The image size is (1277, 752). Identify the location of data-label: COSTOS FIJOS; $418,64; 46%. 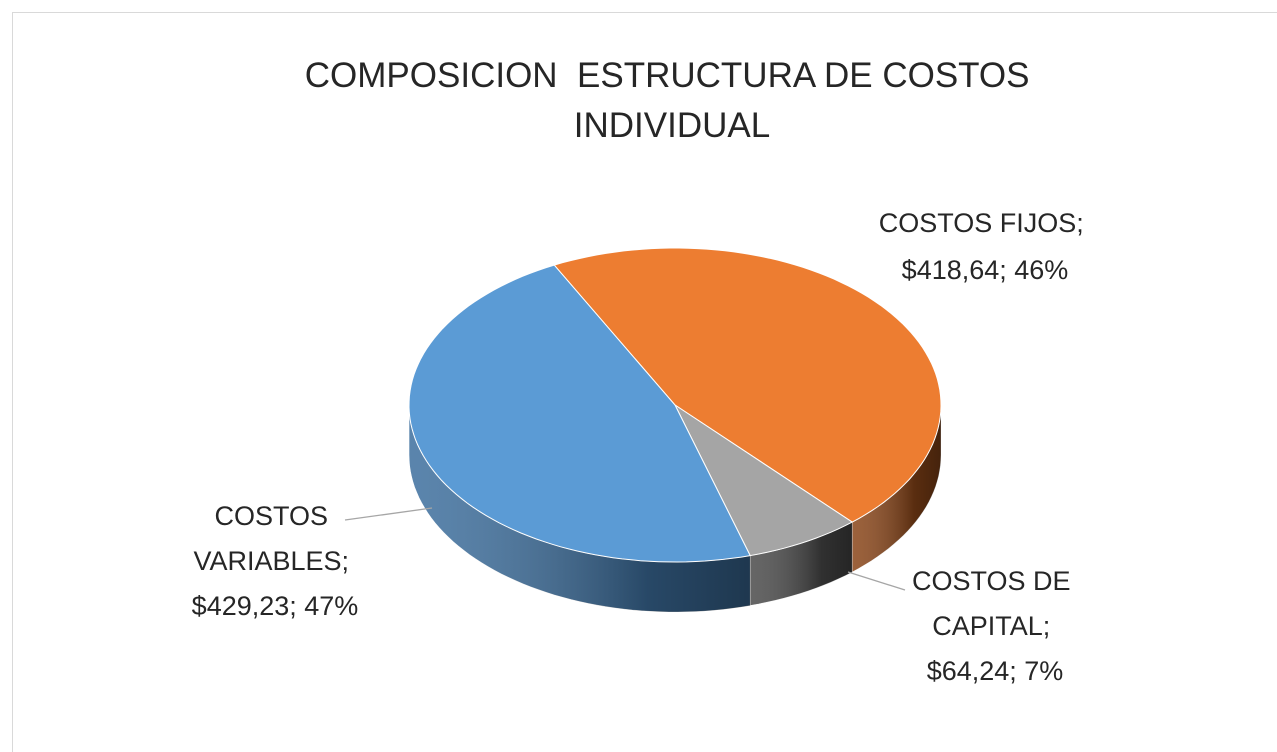
(985, 246).